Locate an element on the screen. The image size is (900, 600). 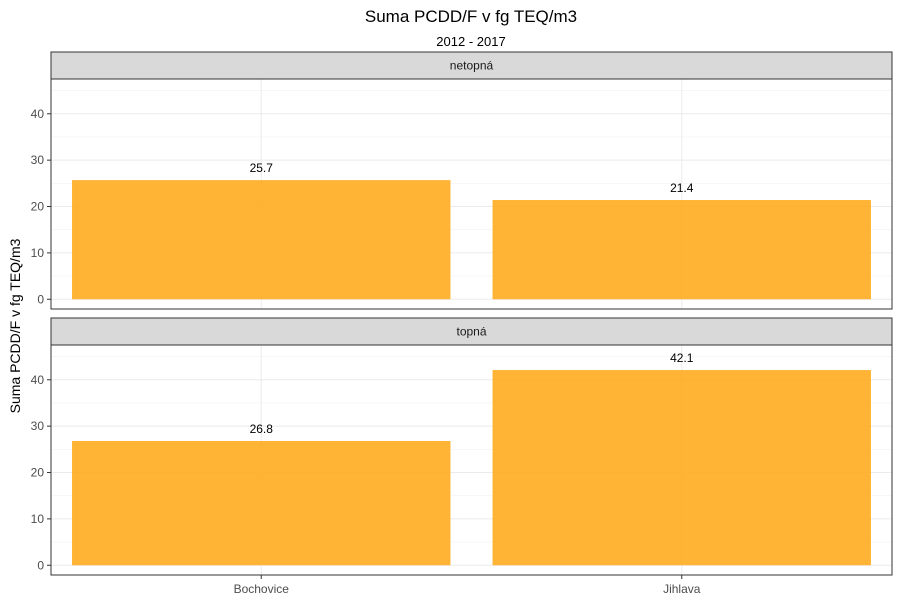
data-label: 26.8 is located at coordinates (262, 429).